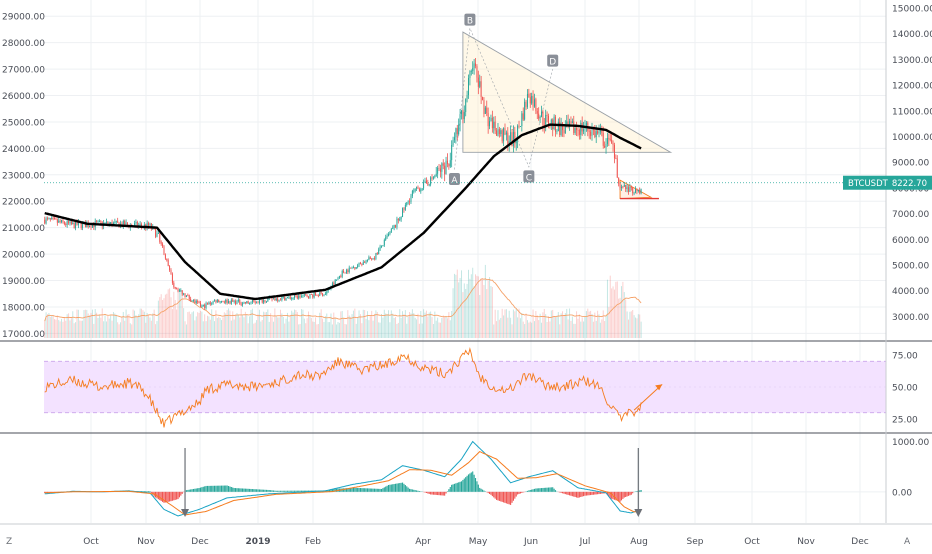 The width and height of the screenshot is (932, 554). I want to click on time-axis-label: Jul, so click(585, 542).